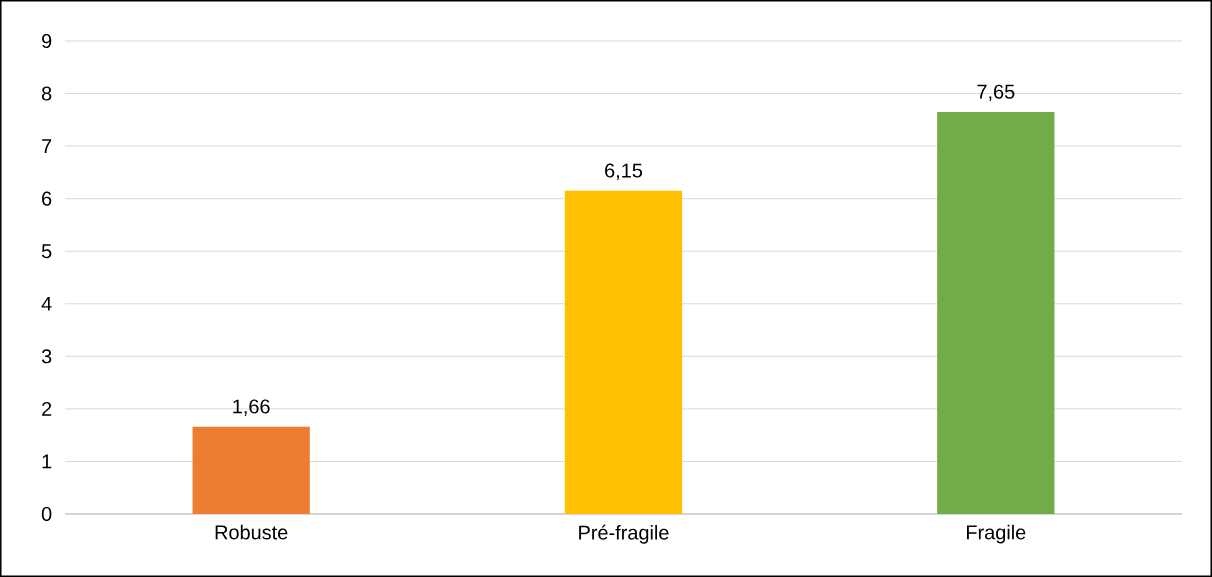  Describe the element at coordinates (624, 534) in the screenshot. I see `x-tick-label: Pré-fragile` at that location.